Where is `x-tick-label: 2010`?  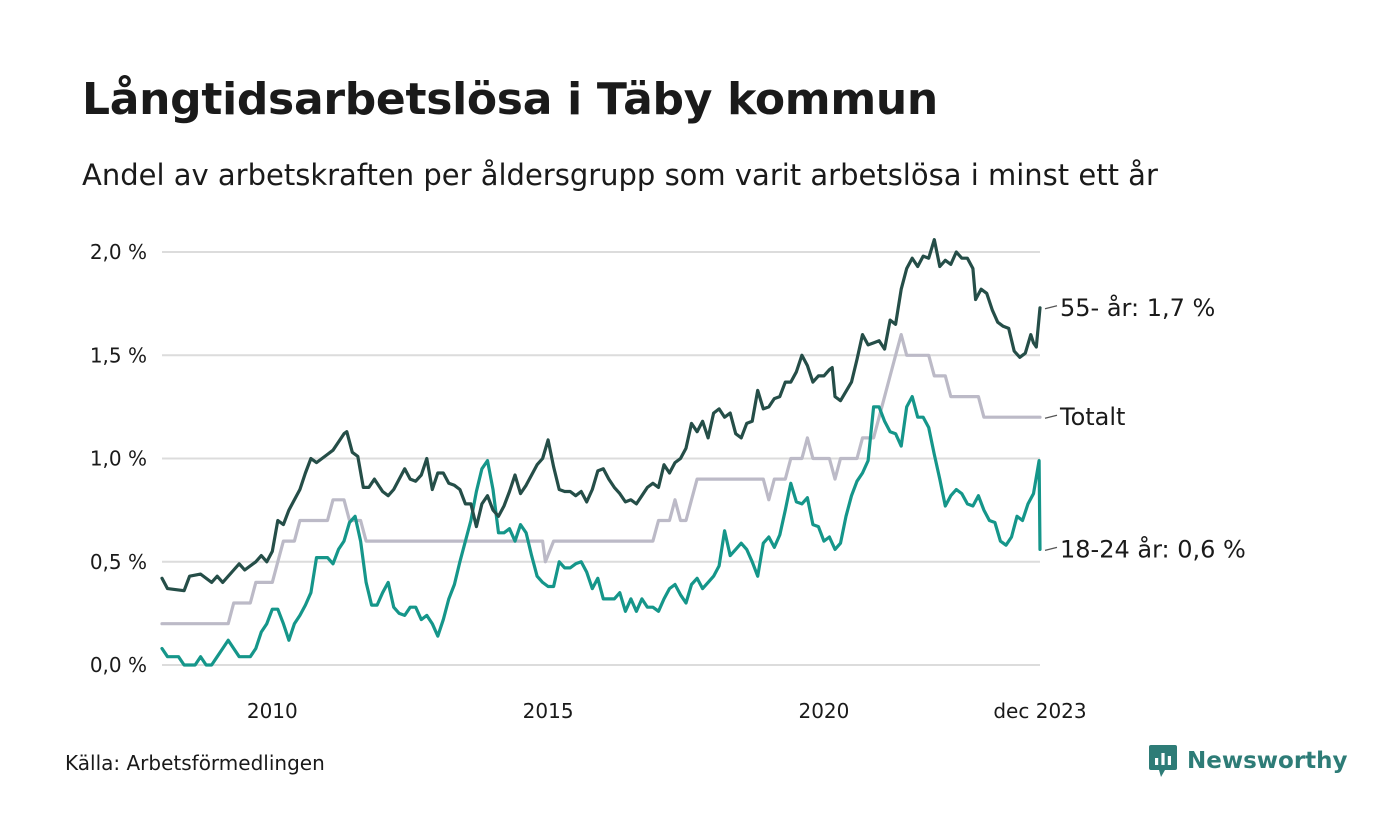 x-tick-label: 2010 is located at coordinates (272, 711).